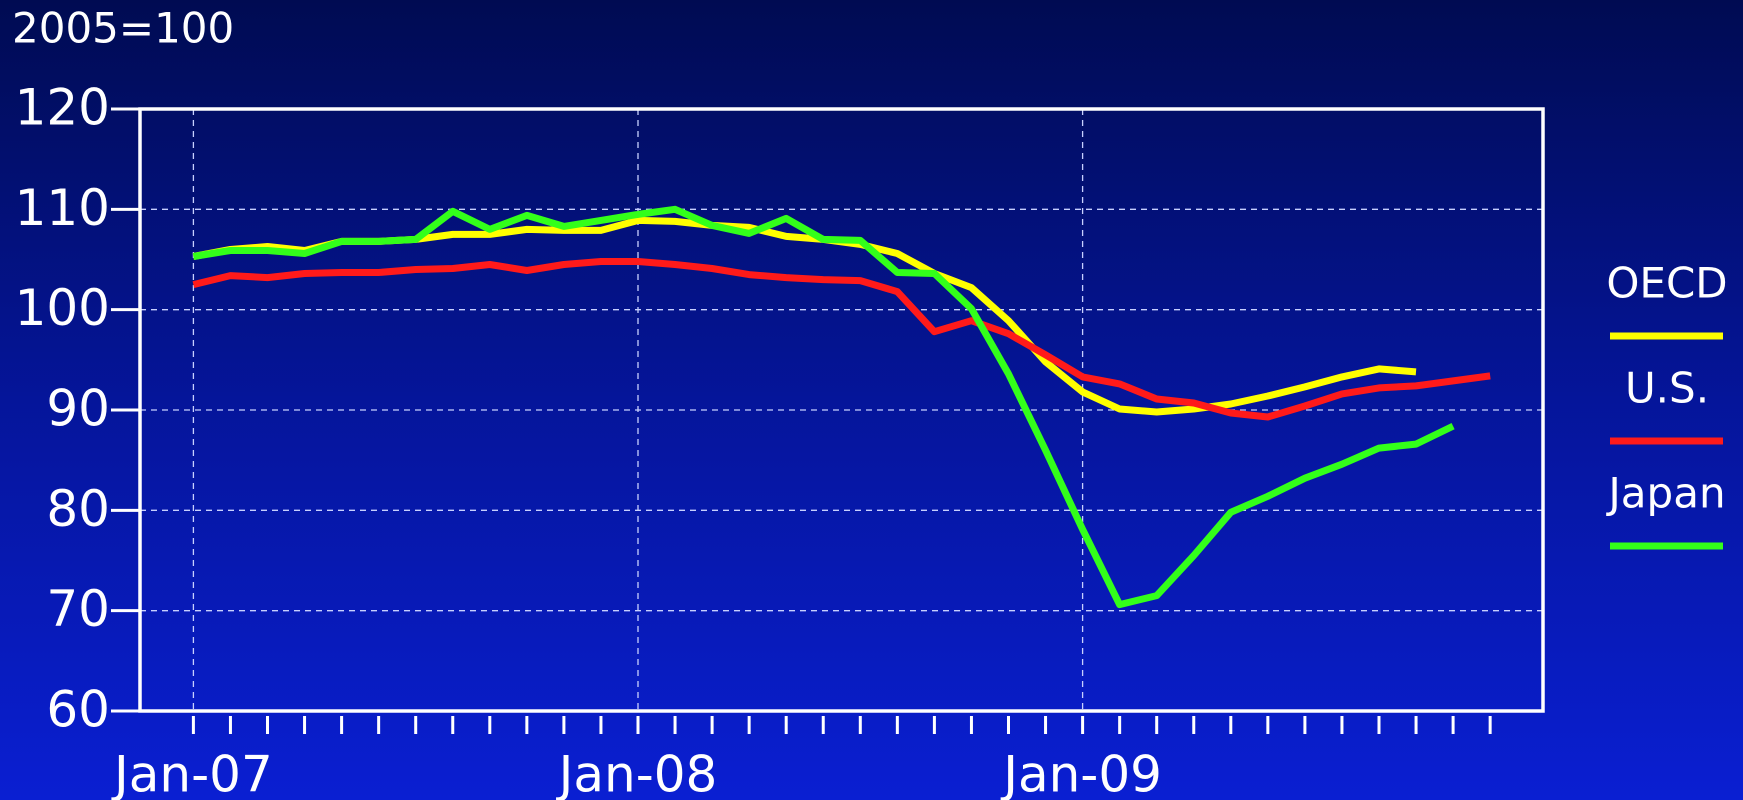 The height and width of the screenshot is (800, 1743). What do you see at coordinates (1666, 283) in the screenshot?
I see `legend-label: OECD` at bounding box center [1666, 283].